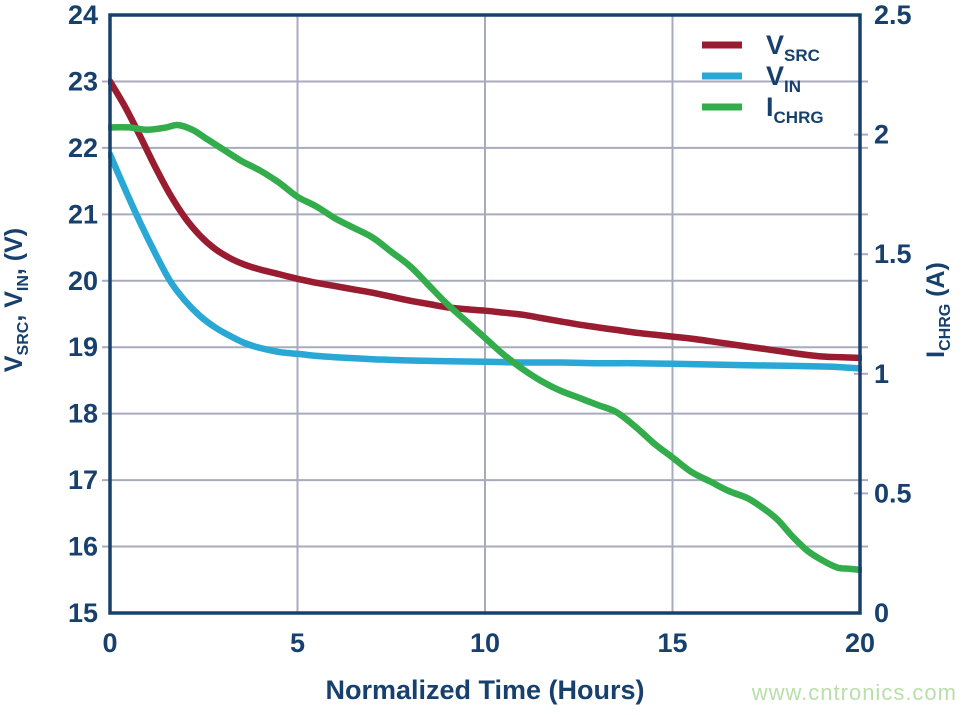 The width and height of the screenshot is (967, 715). What do you see at coordinates (16, 300) in the screenshot?
I see `y-axis-title-left: VSRC, VIN, (V)` at bounding box center [16, 300].